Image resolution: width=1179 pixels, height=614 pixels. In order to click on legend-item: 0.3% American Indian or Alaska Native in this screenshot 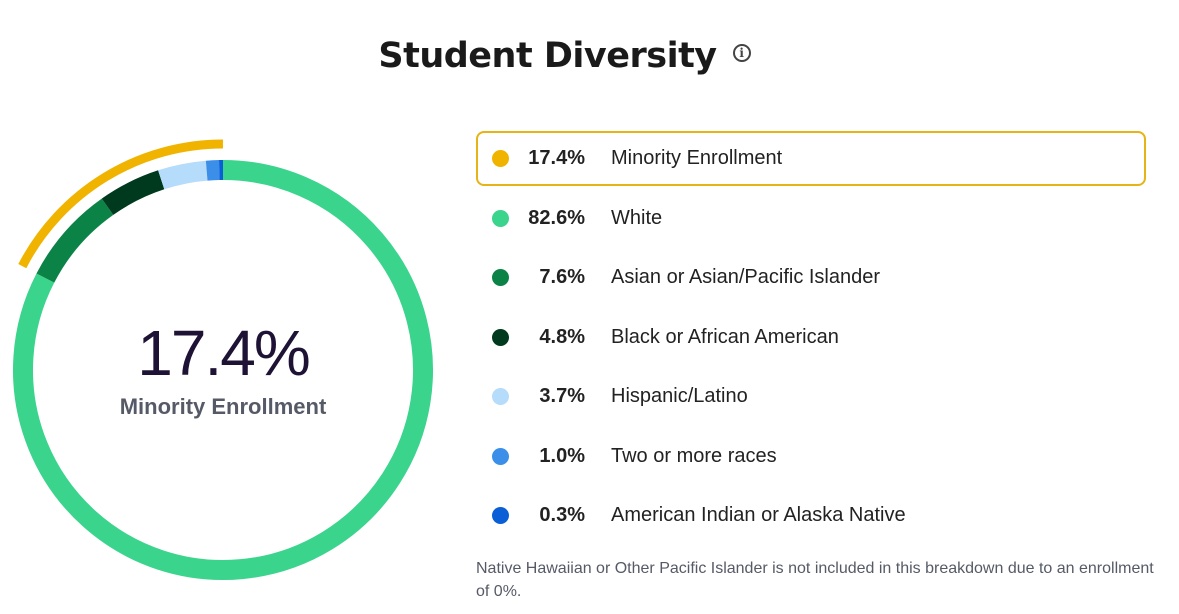, I will do `click(811, 515)`.